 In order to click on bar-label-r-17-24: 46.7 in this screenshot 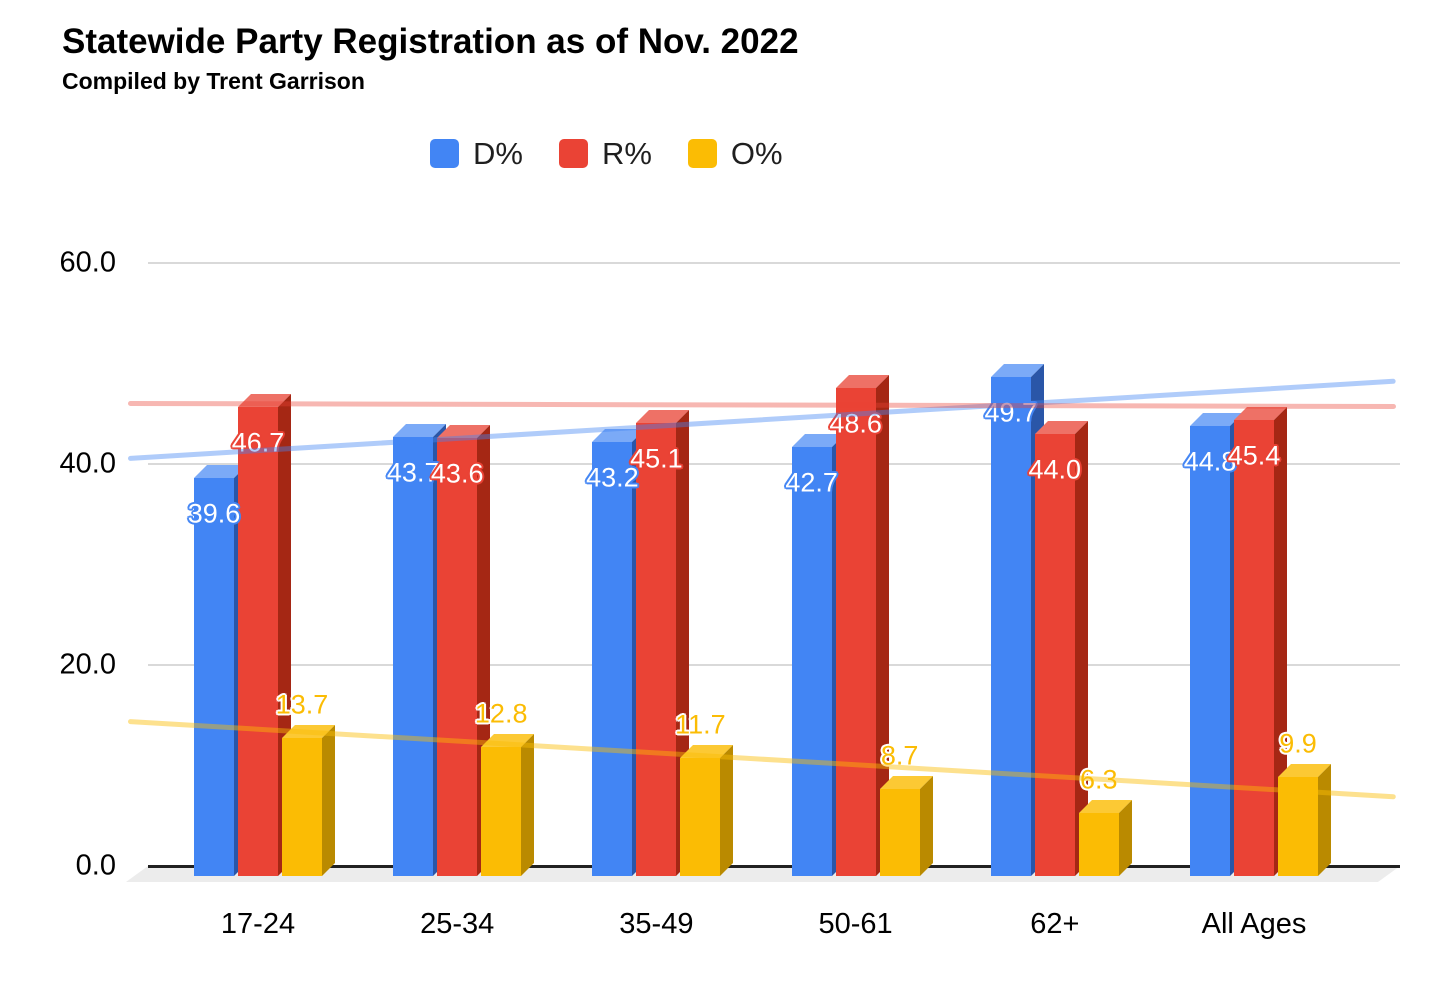, I will do `click(258, 442)`.